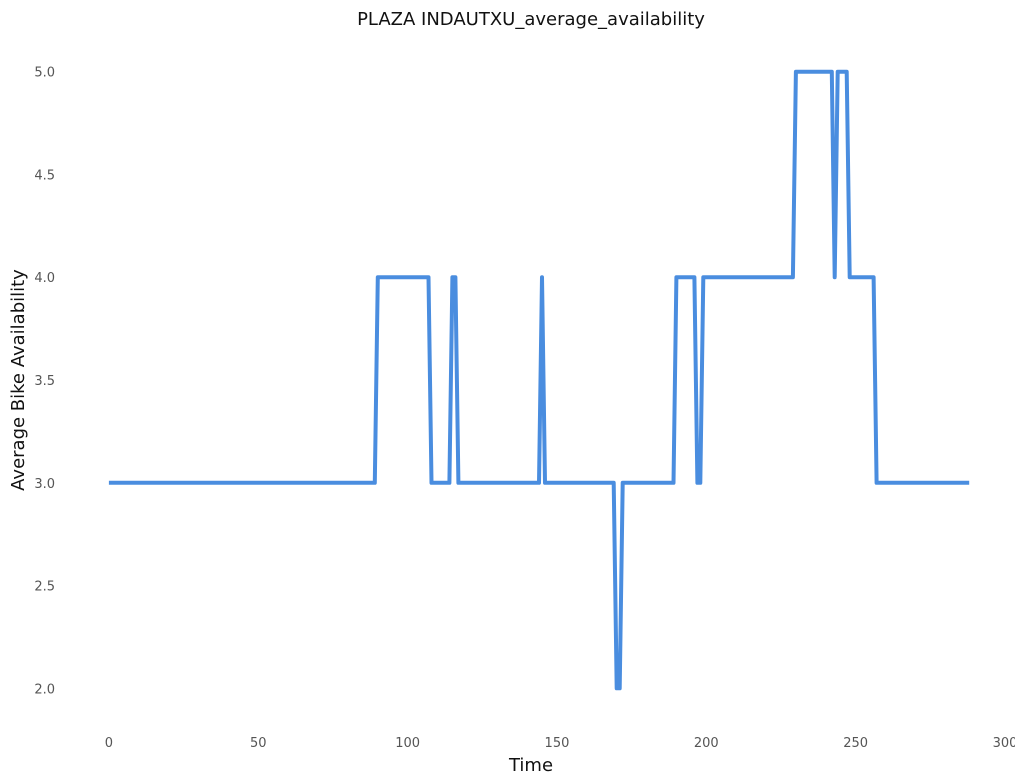 This screenshot has height=784, width=1015. Describe the element at coordinates (44, 175) in the screenshot. I see `y-tick-label: 4.5` at that location.